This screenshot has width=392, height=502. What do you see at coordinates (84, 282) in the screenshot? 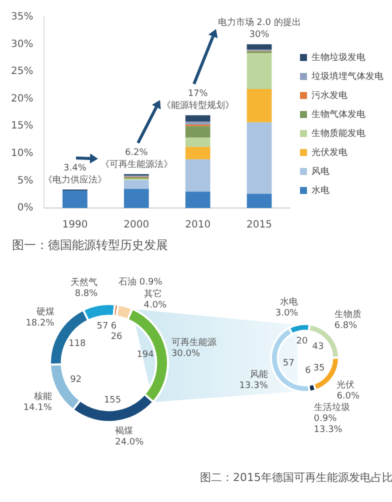
I see `slice-label: 天然气` at bounding box center [84, 282].